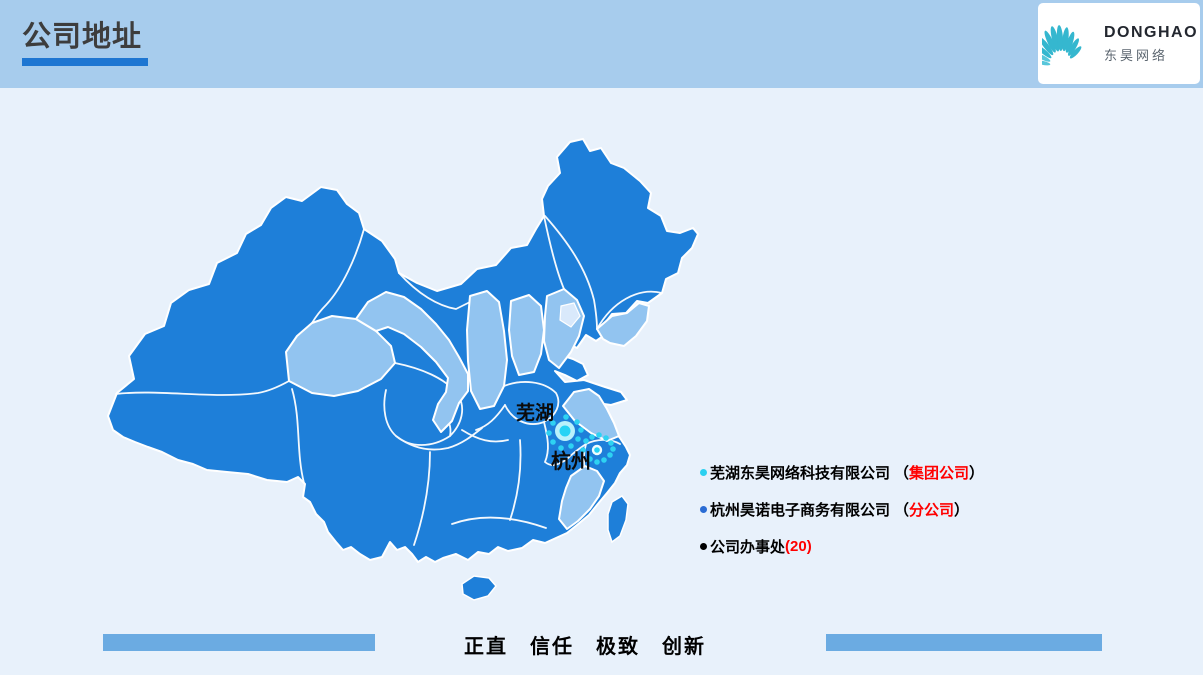 This screenshot has height=675, width=1203. What do you see at coordinates (1151, 44) in the screenshot?
I see `logo-text: DONGHAO 东昊网络` at bounding box center [1151, 44].